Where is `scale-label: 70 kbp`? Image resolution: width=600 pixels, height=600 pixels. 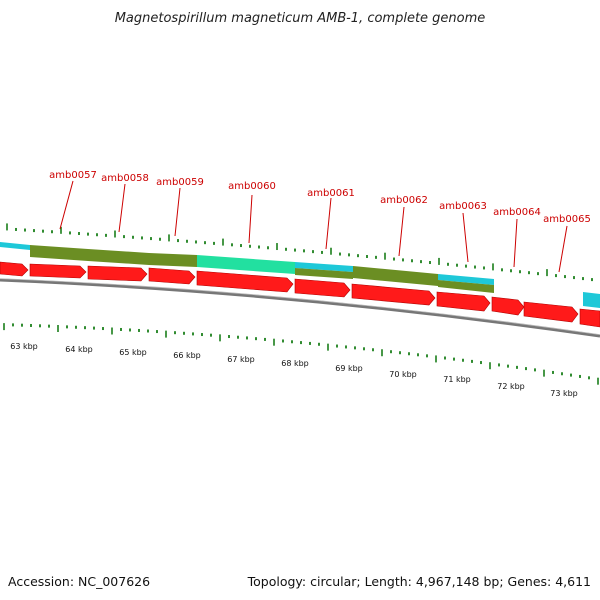
scale-label: 70 kbp is located at coordinates (403, 374).